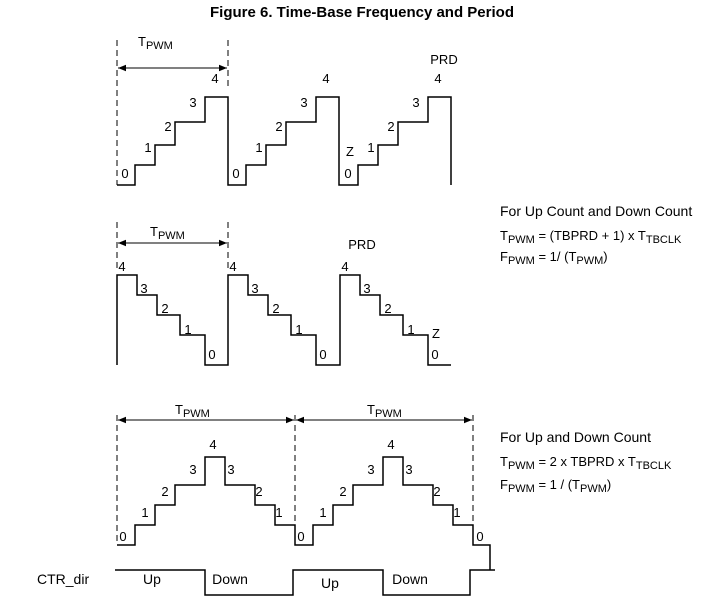 The width and height of the screenshot is (724, 613). Describe the element at coordinates (575, 437) in the screenshot. I see `note-heading: For Up and Down Count` at that location.